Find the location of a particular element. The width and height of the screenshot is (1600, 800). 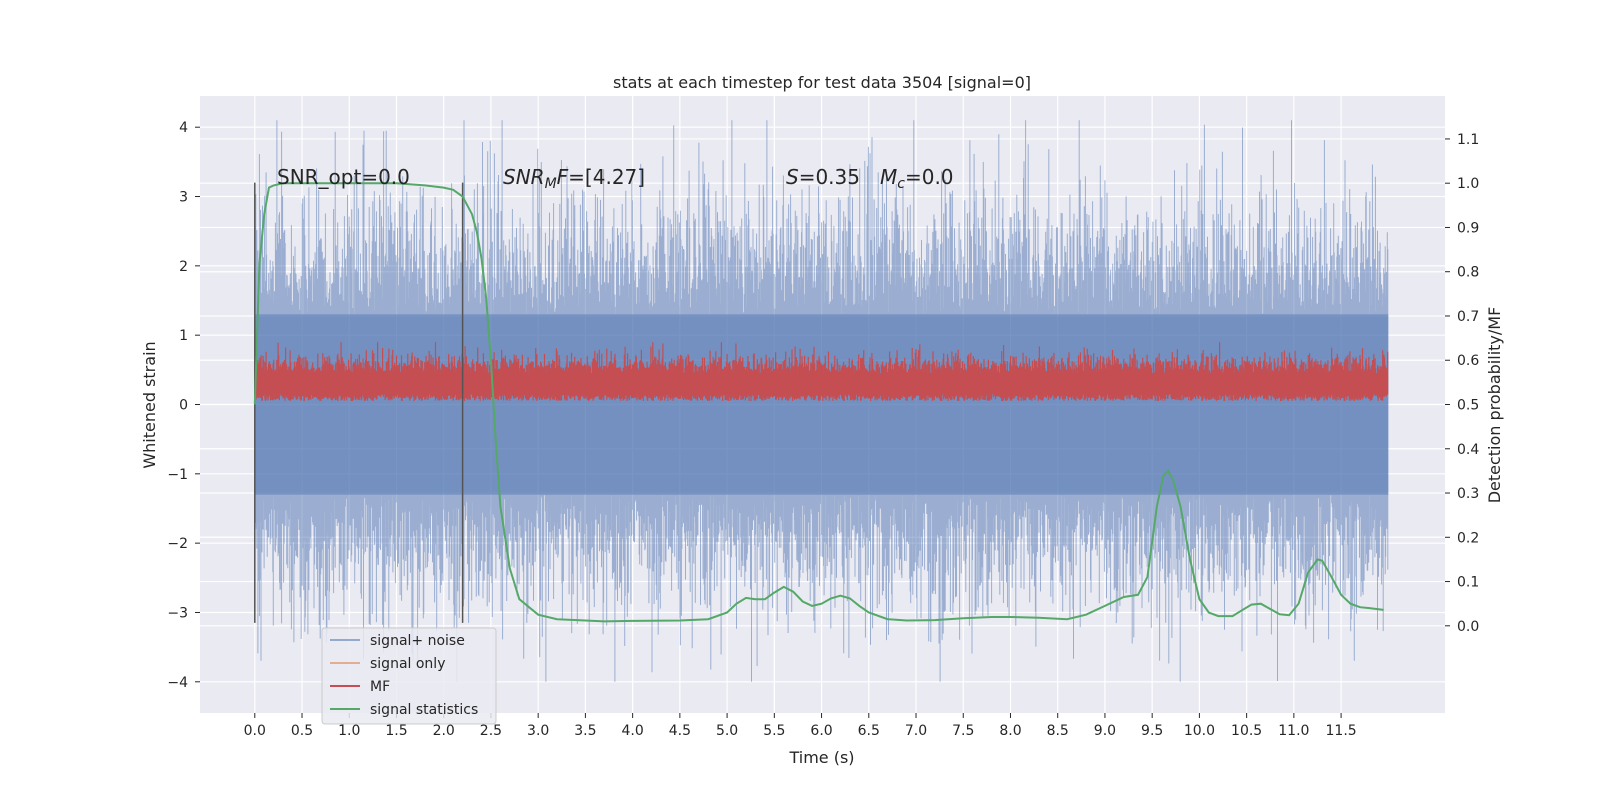

x-tick-label: 0.0 is located at coordinates (255, 731).